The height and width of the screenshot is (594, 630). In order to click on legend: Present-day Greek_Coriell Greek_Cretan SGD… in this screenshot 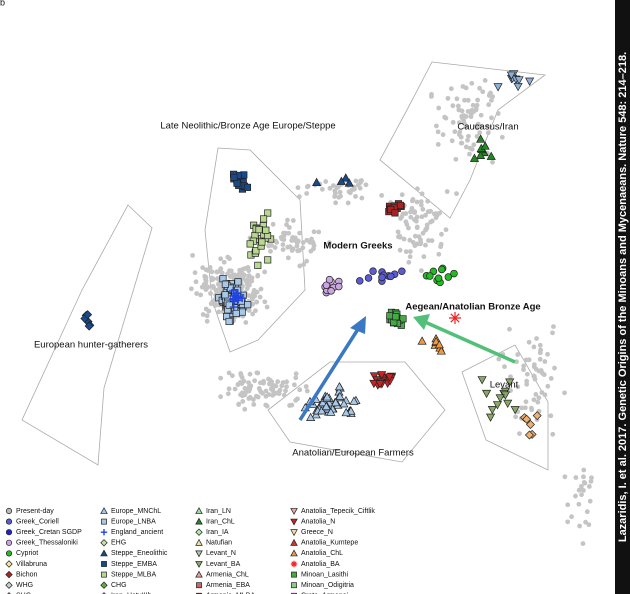, I will do `click(190, 550)`.